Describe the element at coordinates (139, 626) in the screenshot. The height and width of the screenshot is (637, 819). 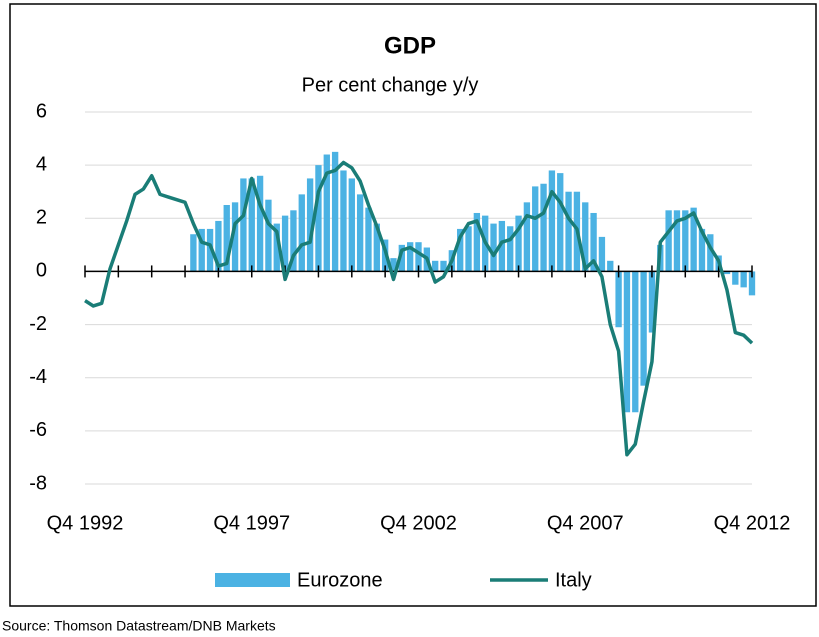
I see `source-note: Source: Thomson Datastream/DNB Markets` at that location.